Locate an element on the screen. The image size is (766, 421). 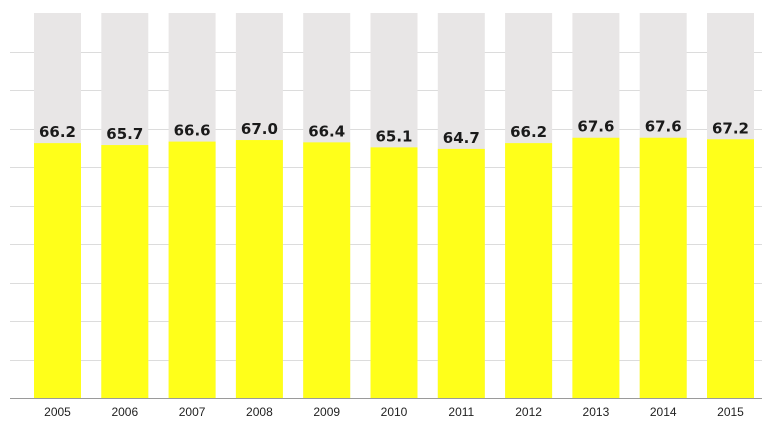
value-label-2013: 67.6 is located at coordinates (595, 127).